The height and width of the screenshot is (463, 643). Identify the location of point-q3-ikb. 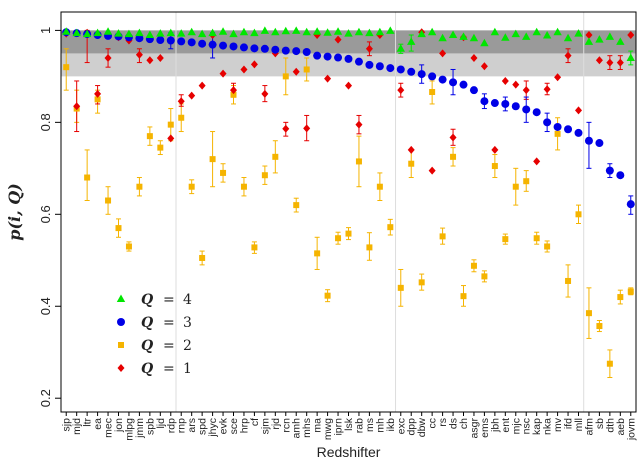
(390, 68).